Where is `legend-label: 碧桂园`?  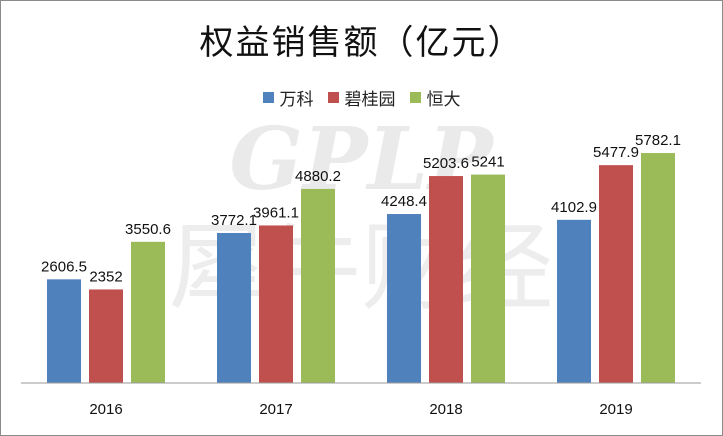 legend-label: 碧桂园 is located at coordinates (370, 100).